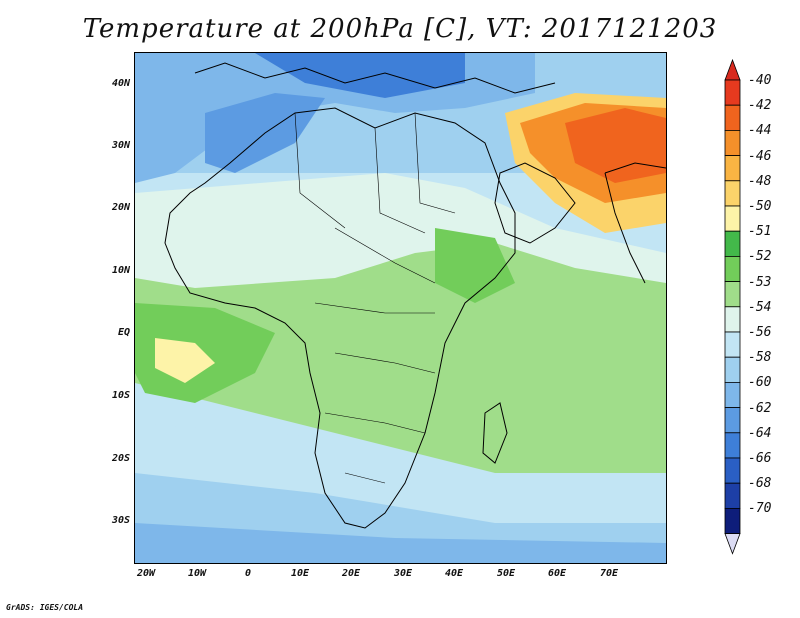 This screenshot has height=618, width=800. What do you see at coordinates (400, 543) in the screenshot?
I see `zone-south-deep` at bounding box center [400, 543].